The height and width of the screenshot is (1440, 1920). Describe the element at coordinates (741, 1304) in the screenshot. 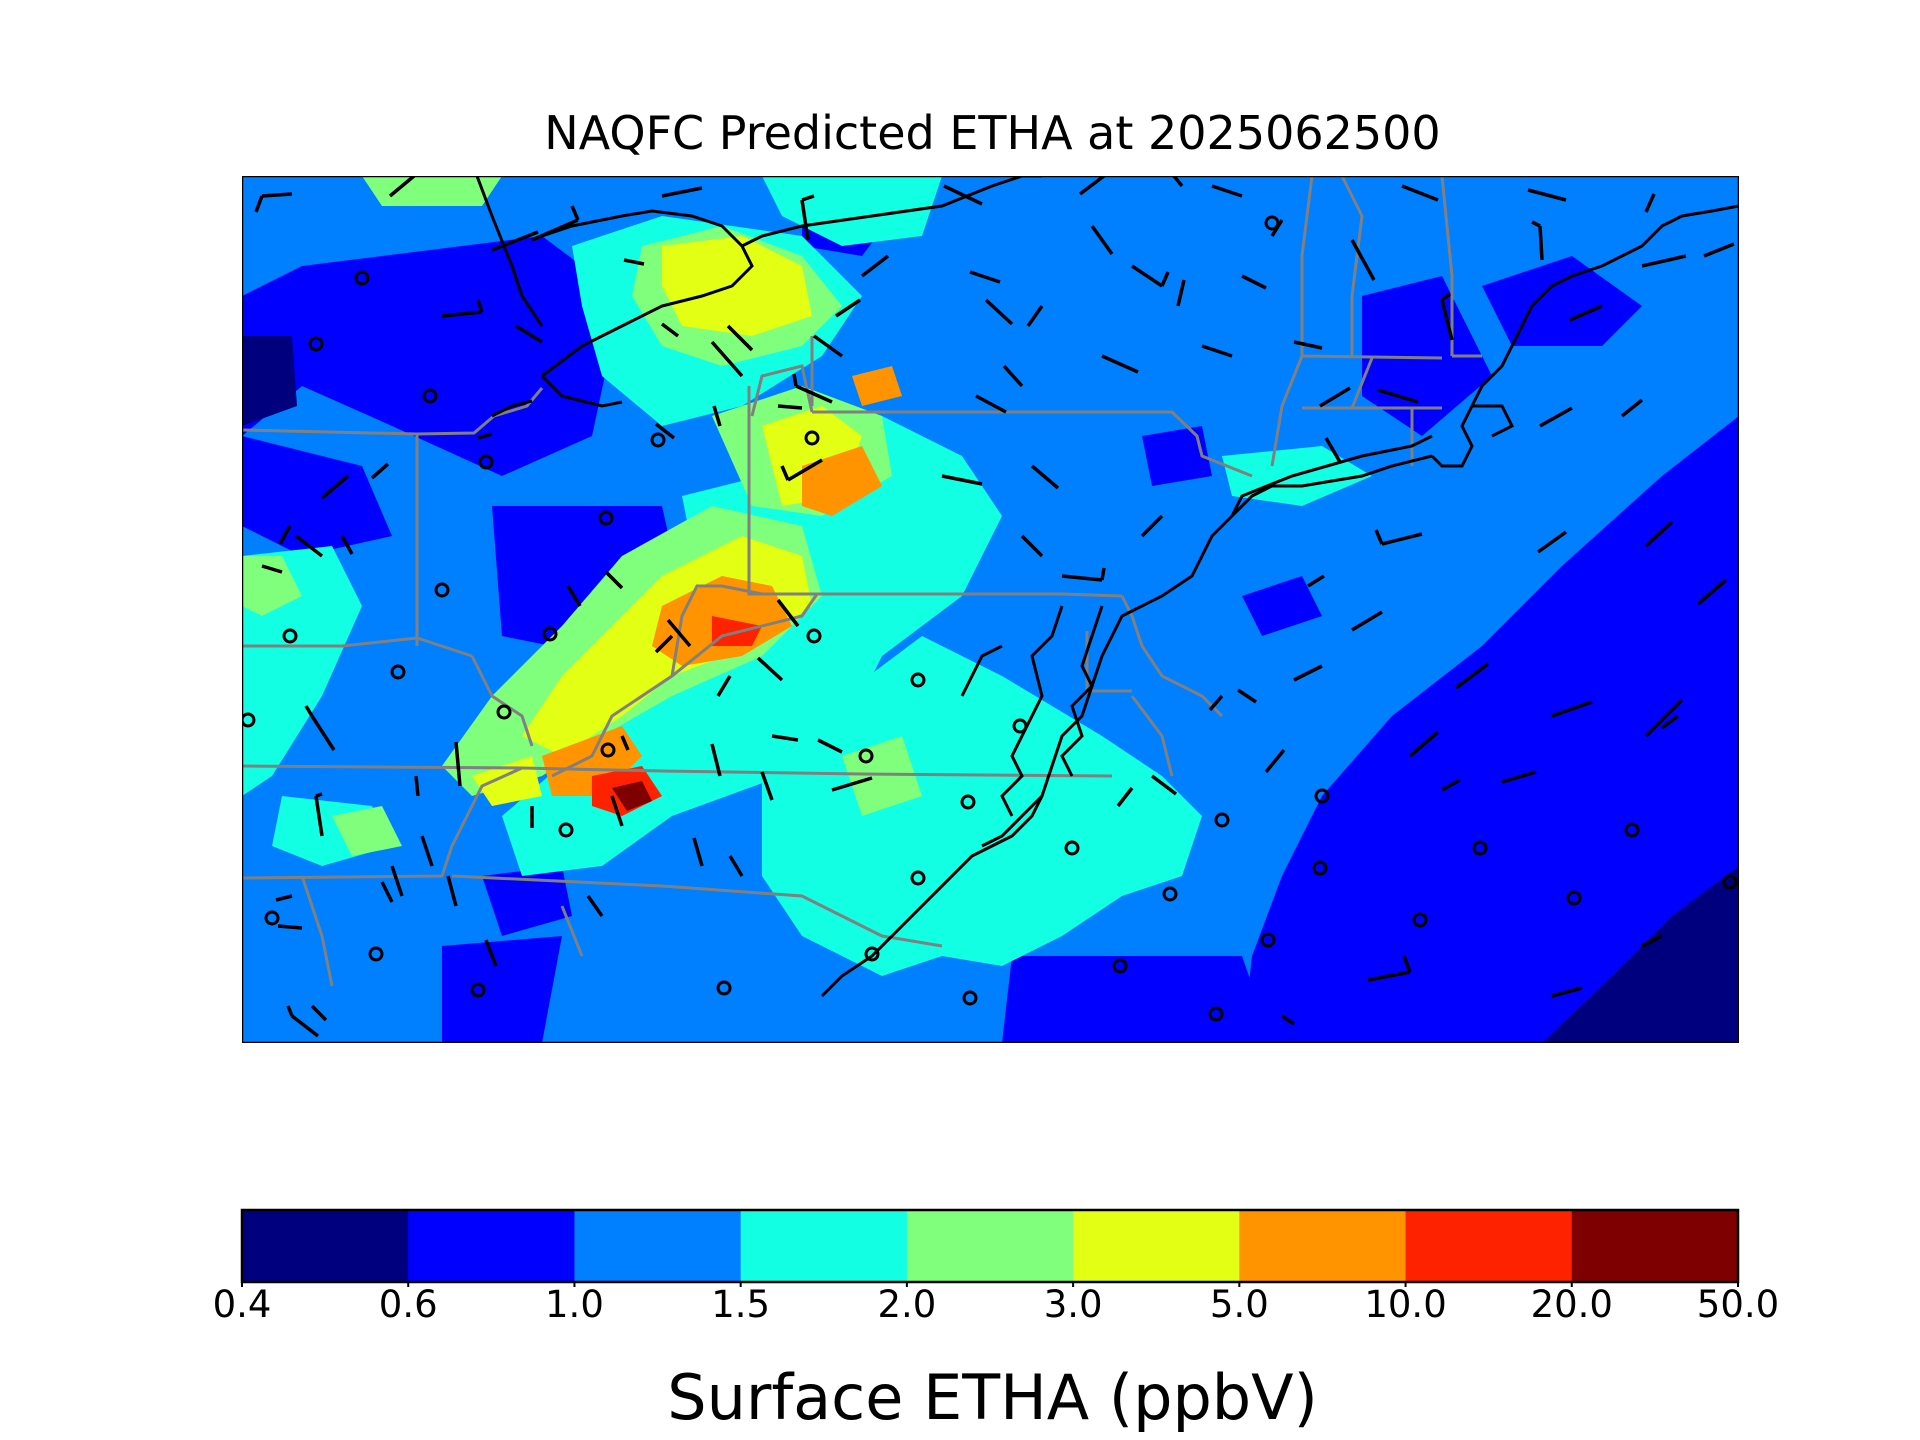

I see `colorbar-tick-label: 1.5` at that location.